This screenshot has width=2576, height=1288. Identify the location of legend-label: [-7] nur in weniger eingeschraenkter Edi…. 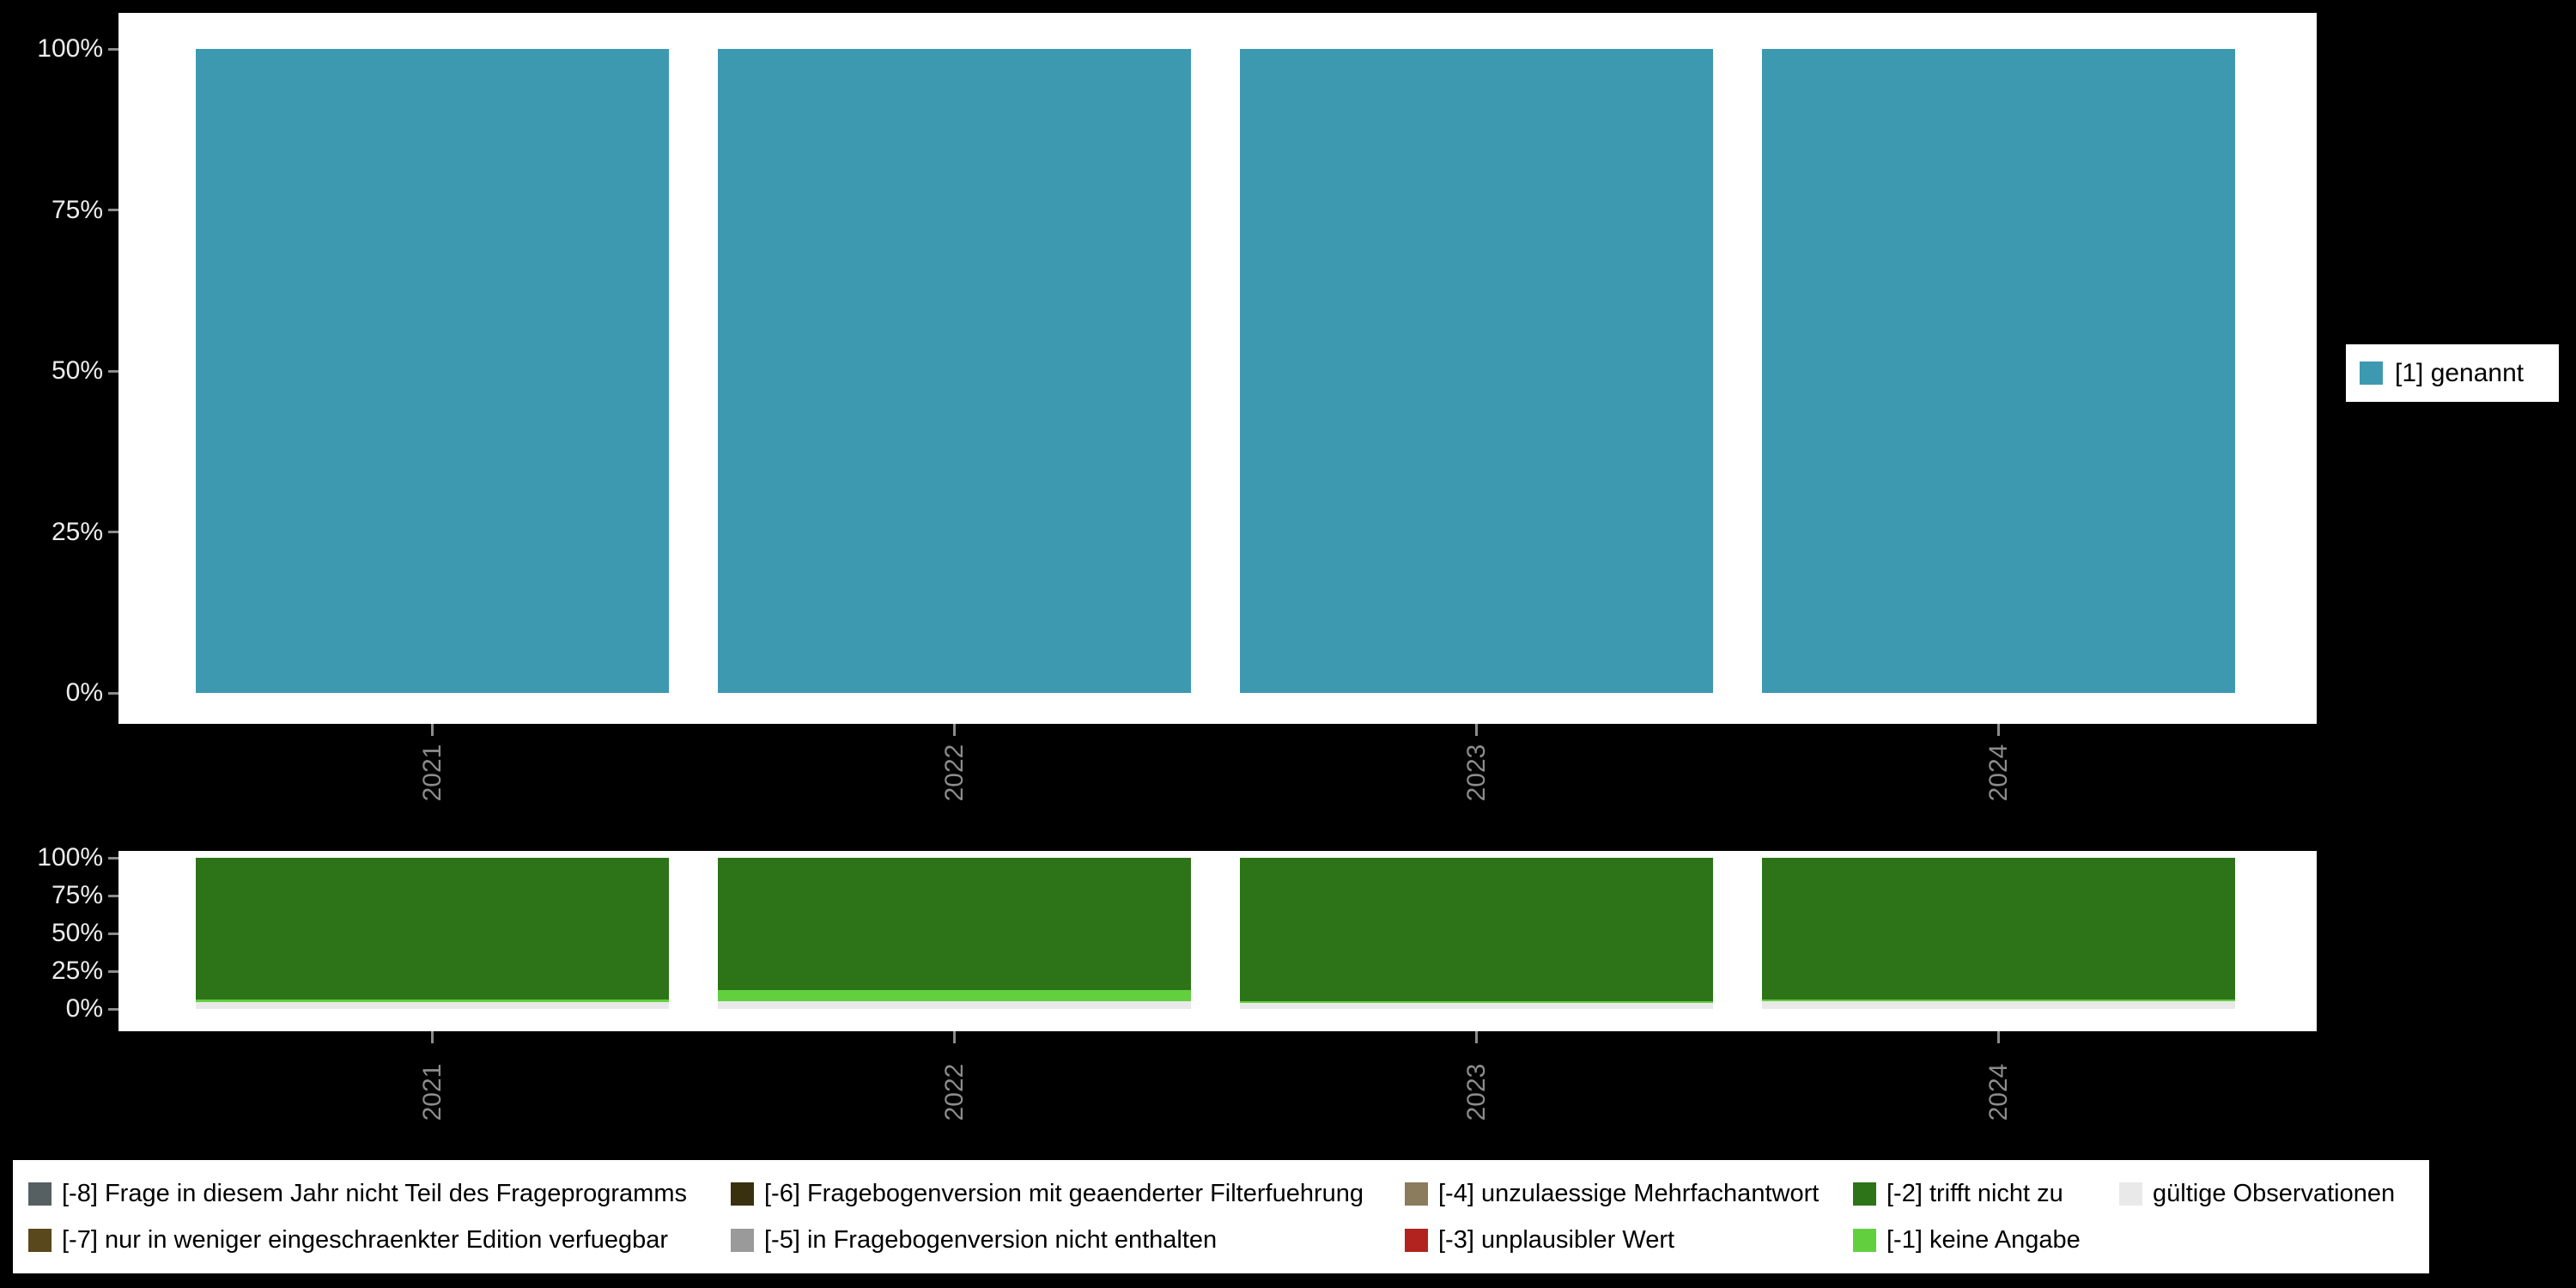
(366, 1239).